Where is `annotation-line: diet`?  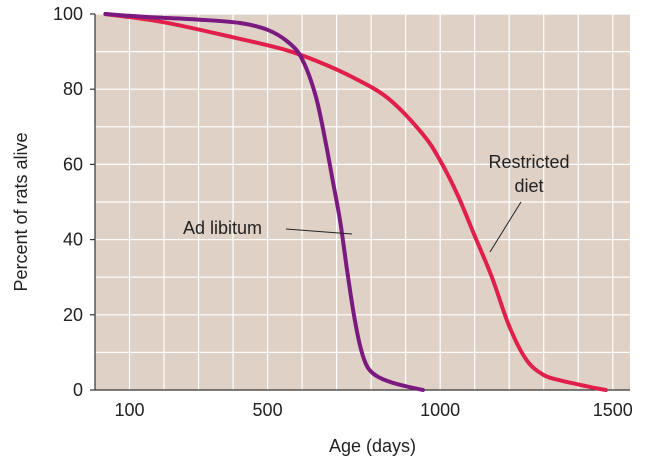
annotation-line: diet is located at coordinates (528, 186).